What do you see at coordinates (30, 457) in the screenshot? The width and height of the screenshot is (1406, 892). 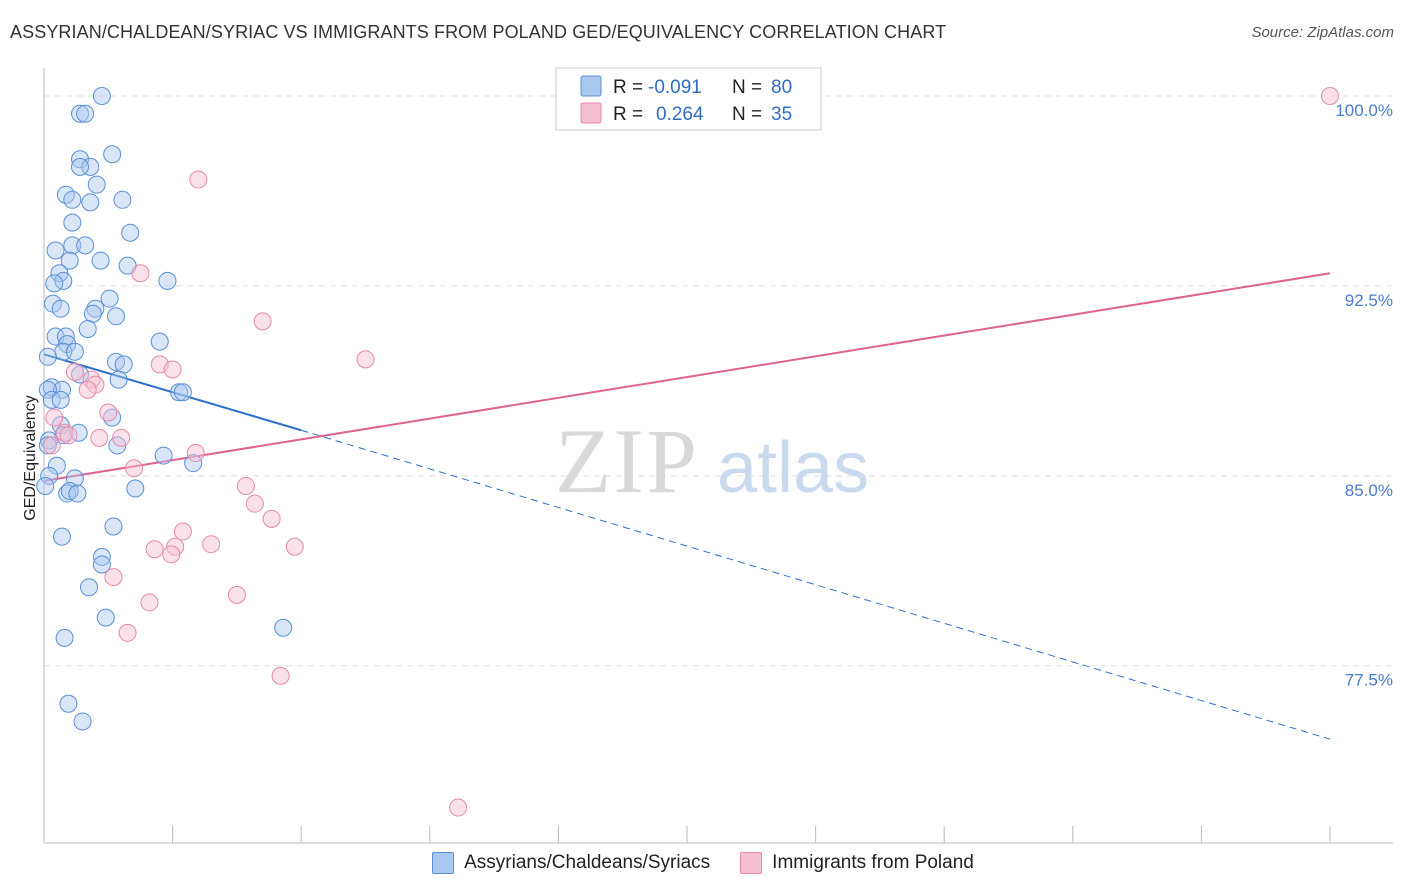 I see `y-axis-title: GED/Equivalency` at bounding box center [30, 457].